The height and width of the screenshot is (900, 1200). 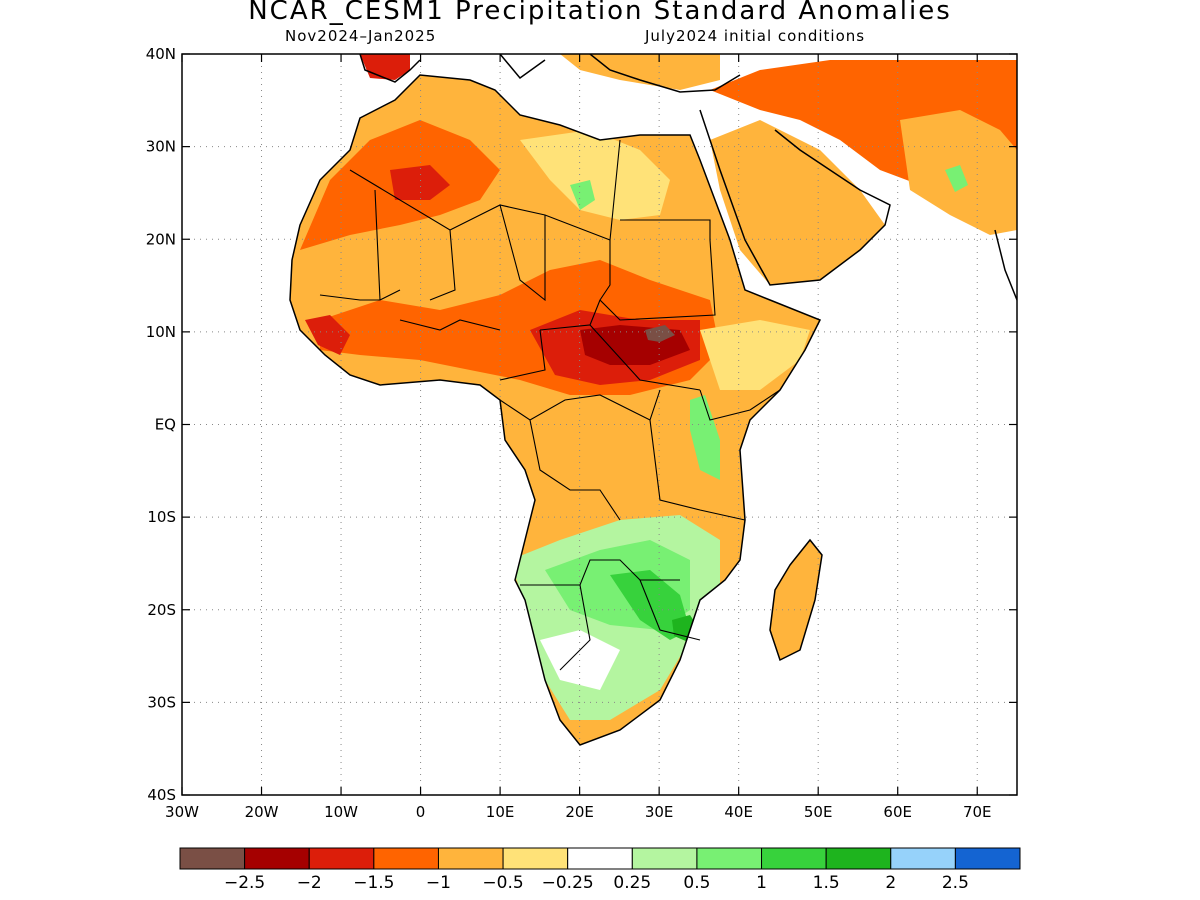 What do you see at coordinates (582, 195) in the screenshot?
I see `anomaly-ne-positive` at bounding box center [582, 195].